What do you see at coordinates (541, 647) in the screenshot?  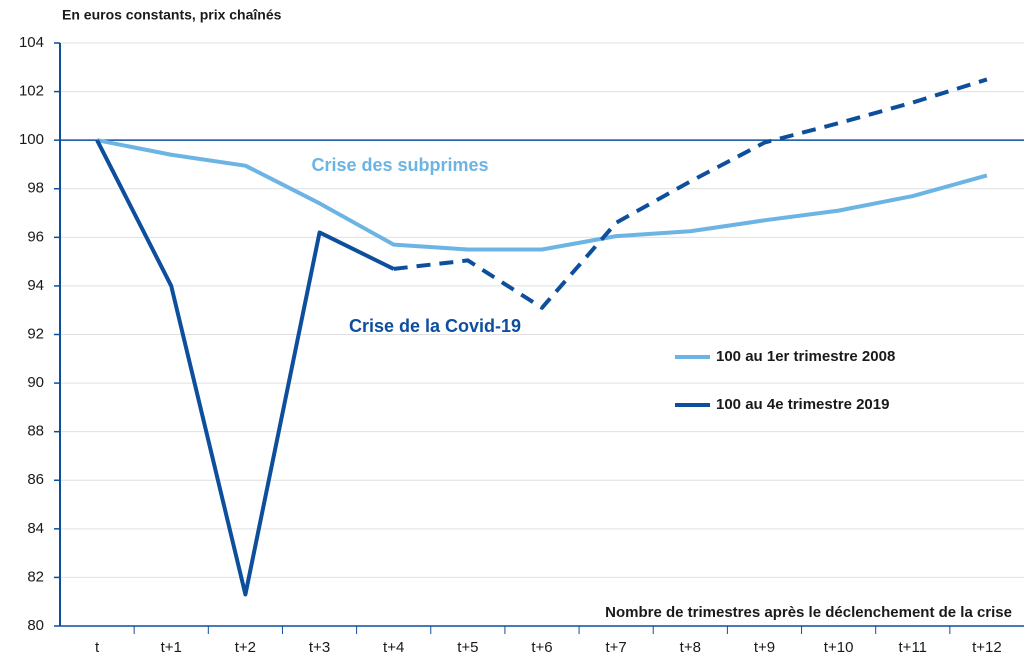 I see `x-tick-label: t+6` at bounding box center [541, 647].